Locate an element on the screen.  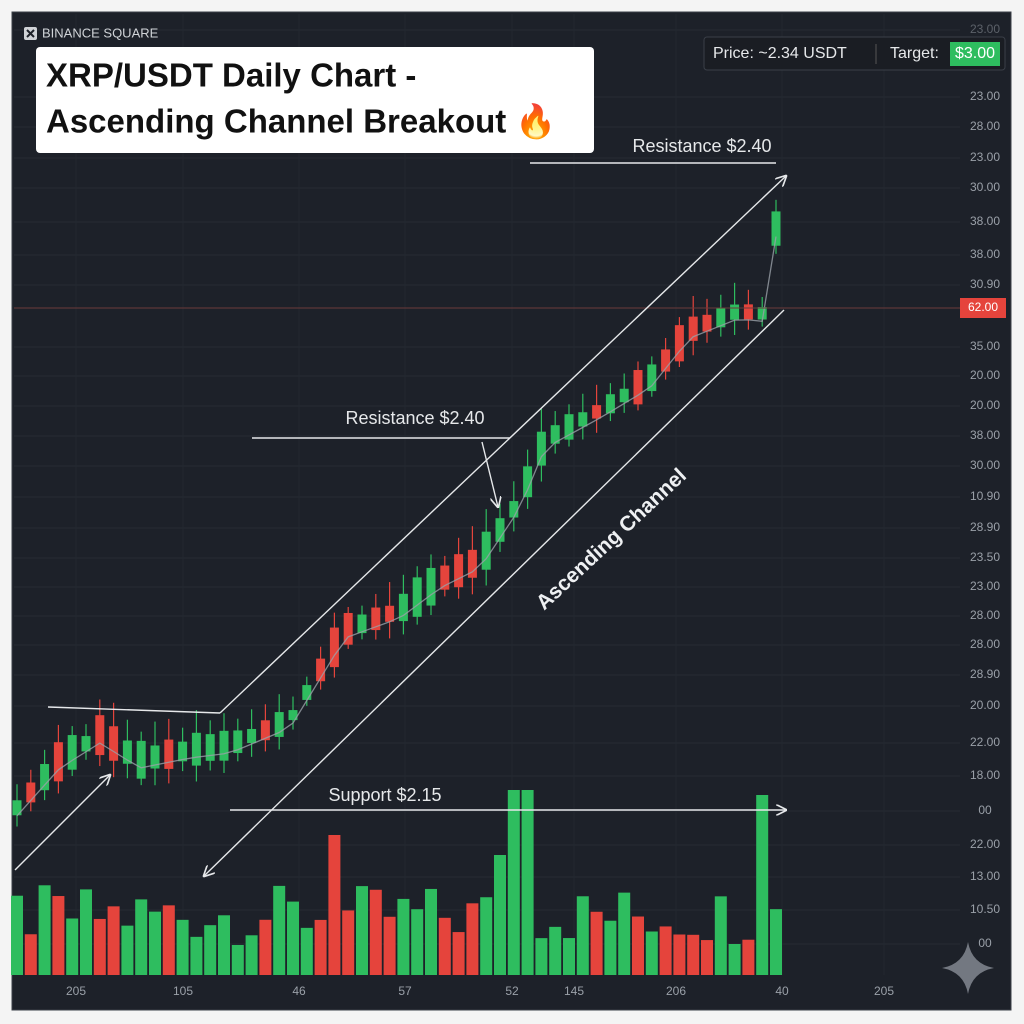
brand: BINANCE SQUARE is located at coordinates (91, 32).